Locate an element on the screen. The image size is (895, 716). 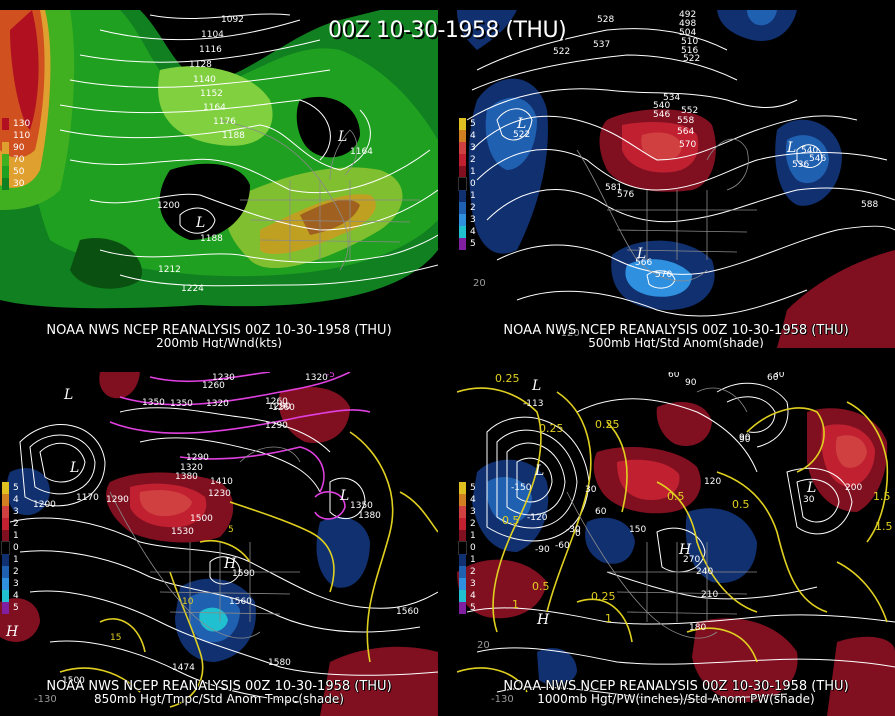
contour-label: 552 is located at coordinates (689, 111).